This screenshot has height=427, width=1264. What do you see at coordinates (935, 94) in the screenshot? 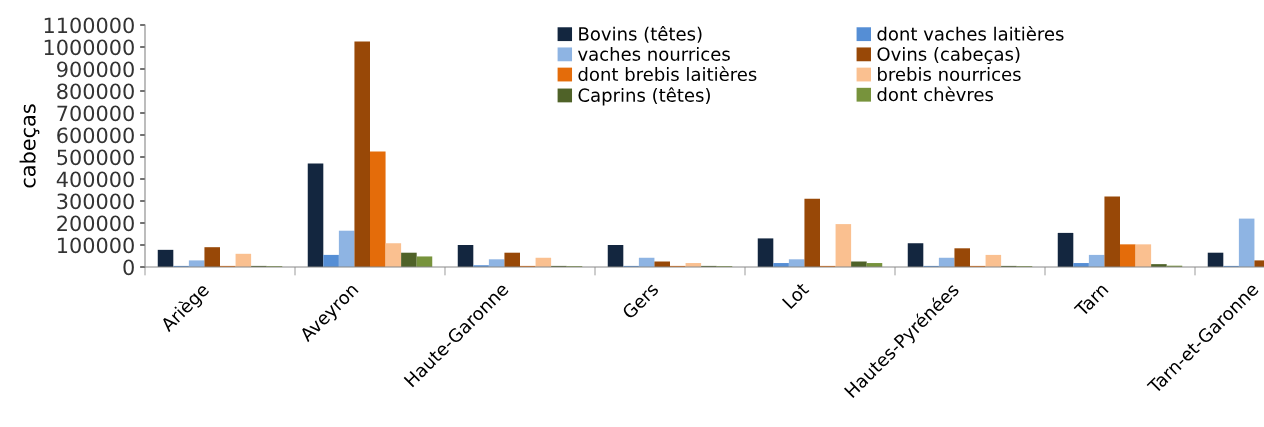
I see `legend-label: dont chèvres` at bounding box center [935, 94].